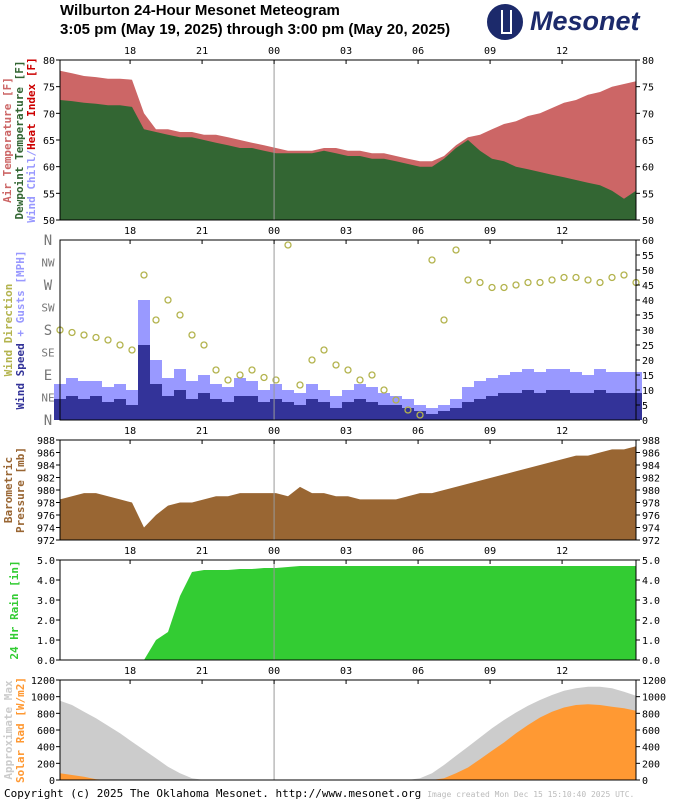 The width and height of the screenshot is (700, 800). I want to click on right-y-tick-label: 980, so click(651, 491).